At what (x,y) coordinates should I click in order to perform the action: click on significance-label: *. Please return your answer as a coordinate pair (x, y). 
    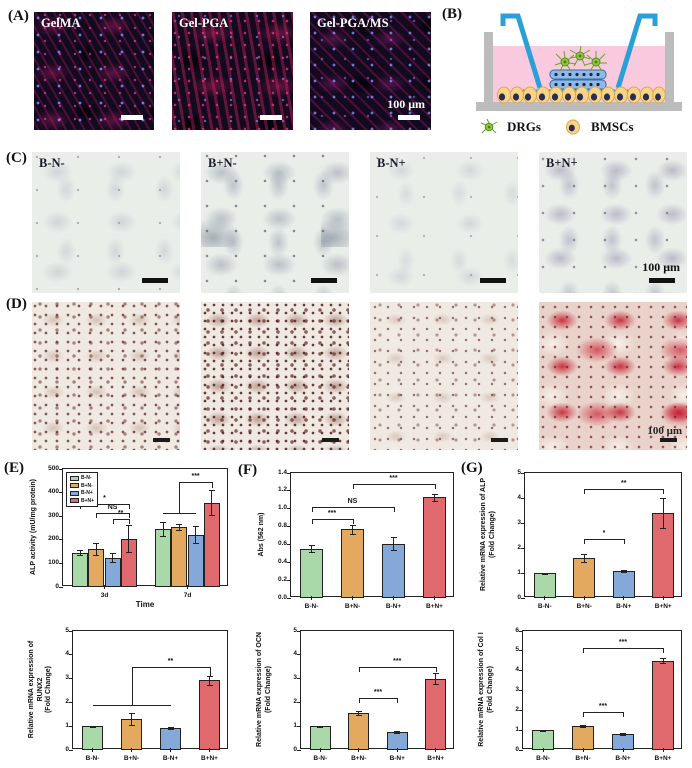
    Looking at the image, I should click on (104, 499).